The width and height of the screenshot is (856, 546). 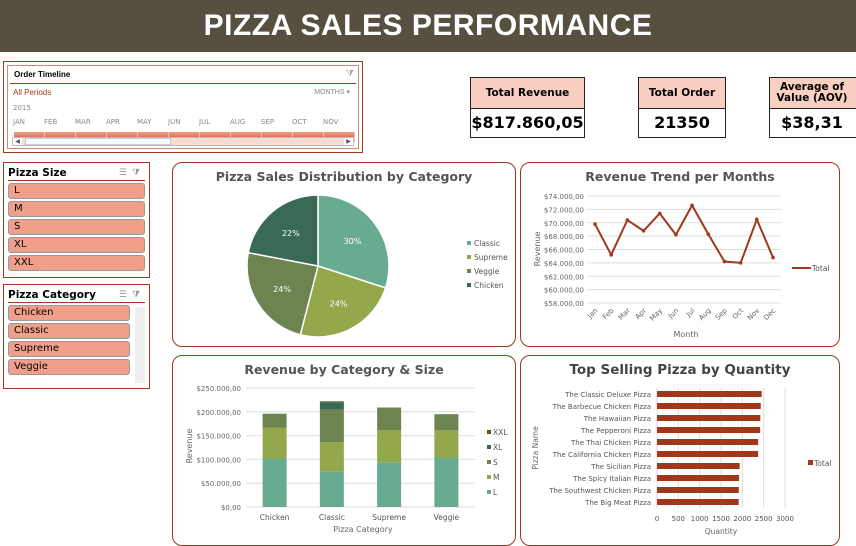 I want to click on x-tick-label: Jan, so click(x=592, y=314).